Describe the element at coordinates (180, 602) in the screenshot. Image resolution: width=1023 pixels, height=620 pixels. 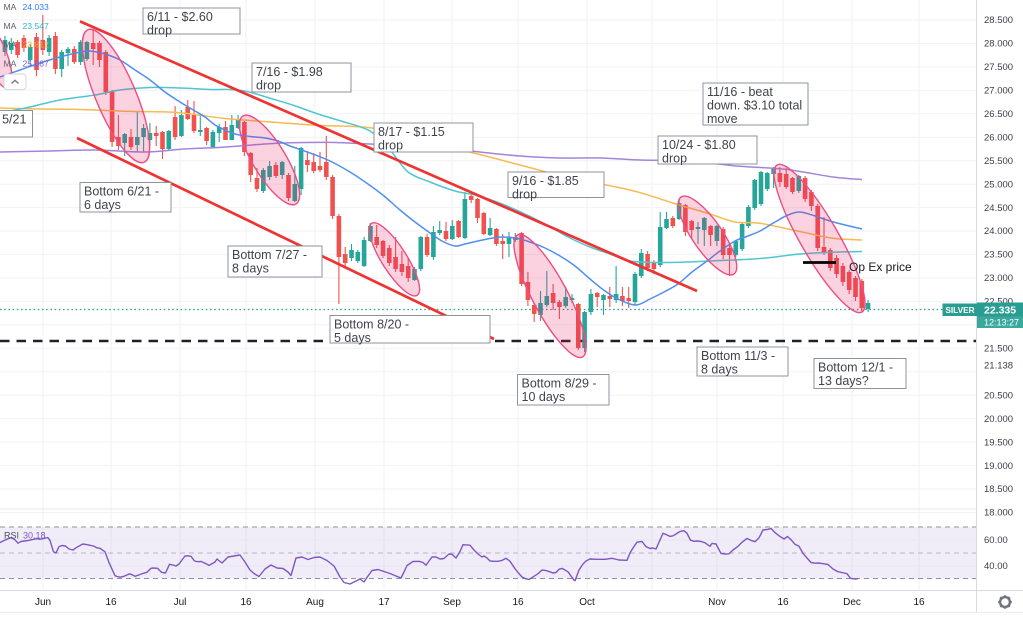
I see `svg-text: Jul` at that location.